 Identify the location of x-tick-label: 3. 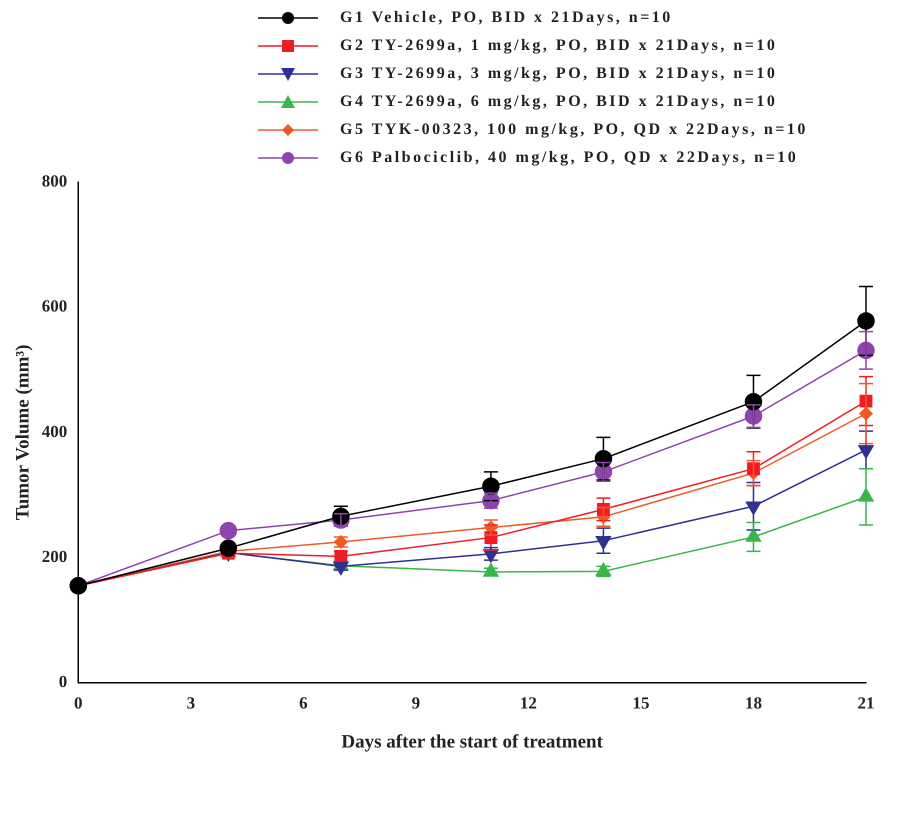
(191, 702).